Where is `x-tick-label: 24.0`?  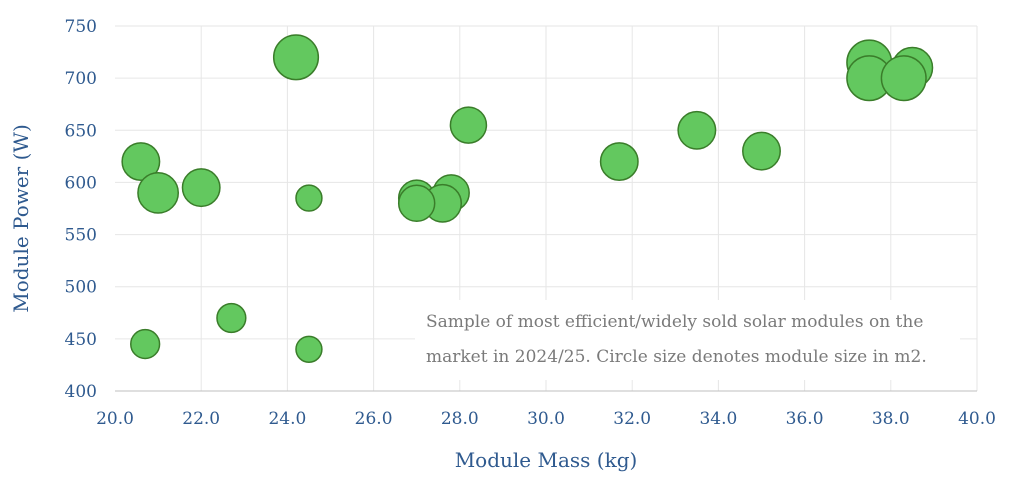
x-tick-label: 24.0 is located at coordinates (287, 419).